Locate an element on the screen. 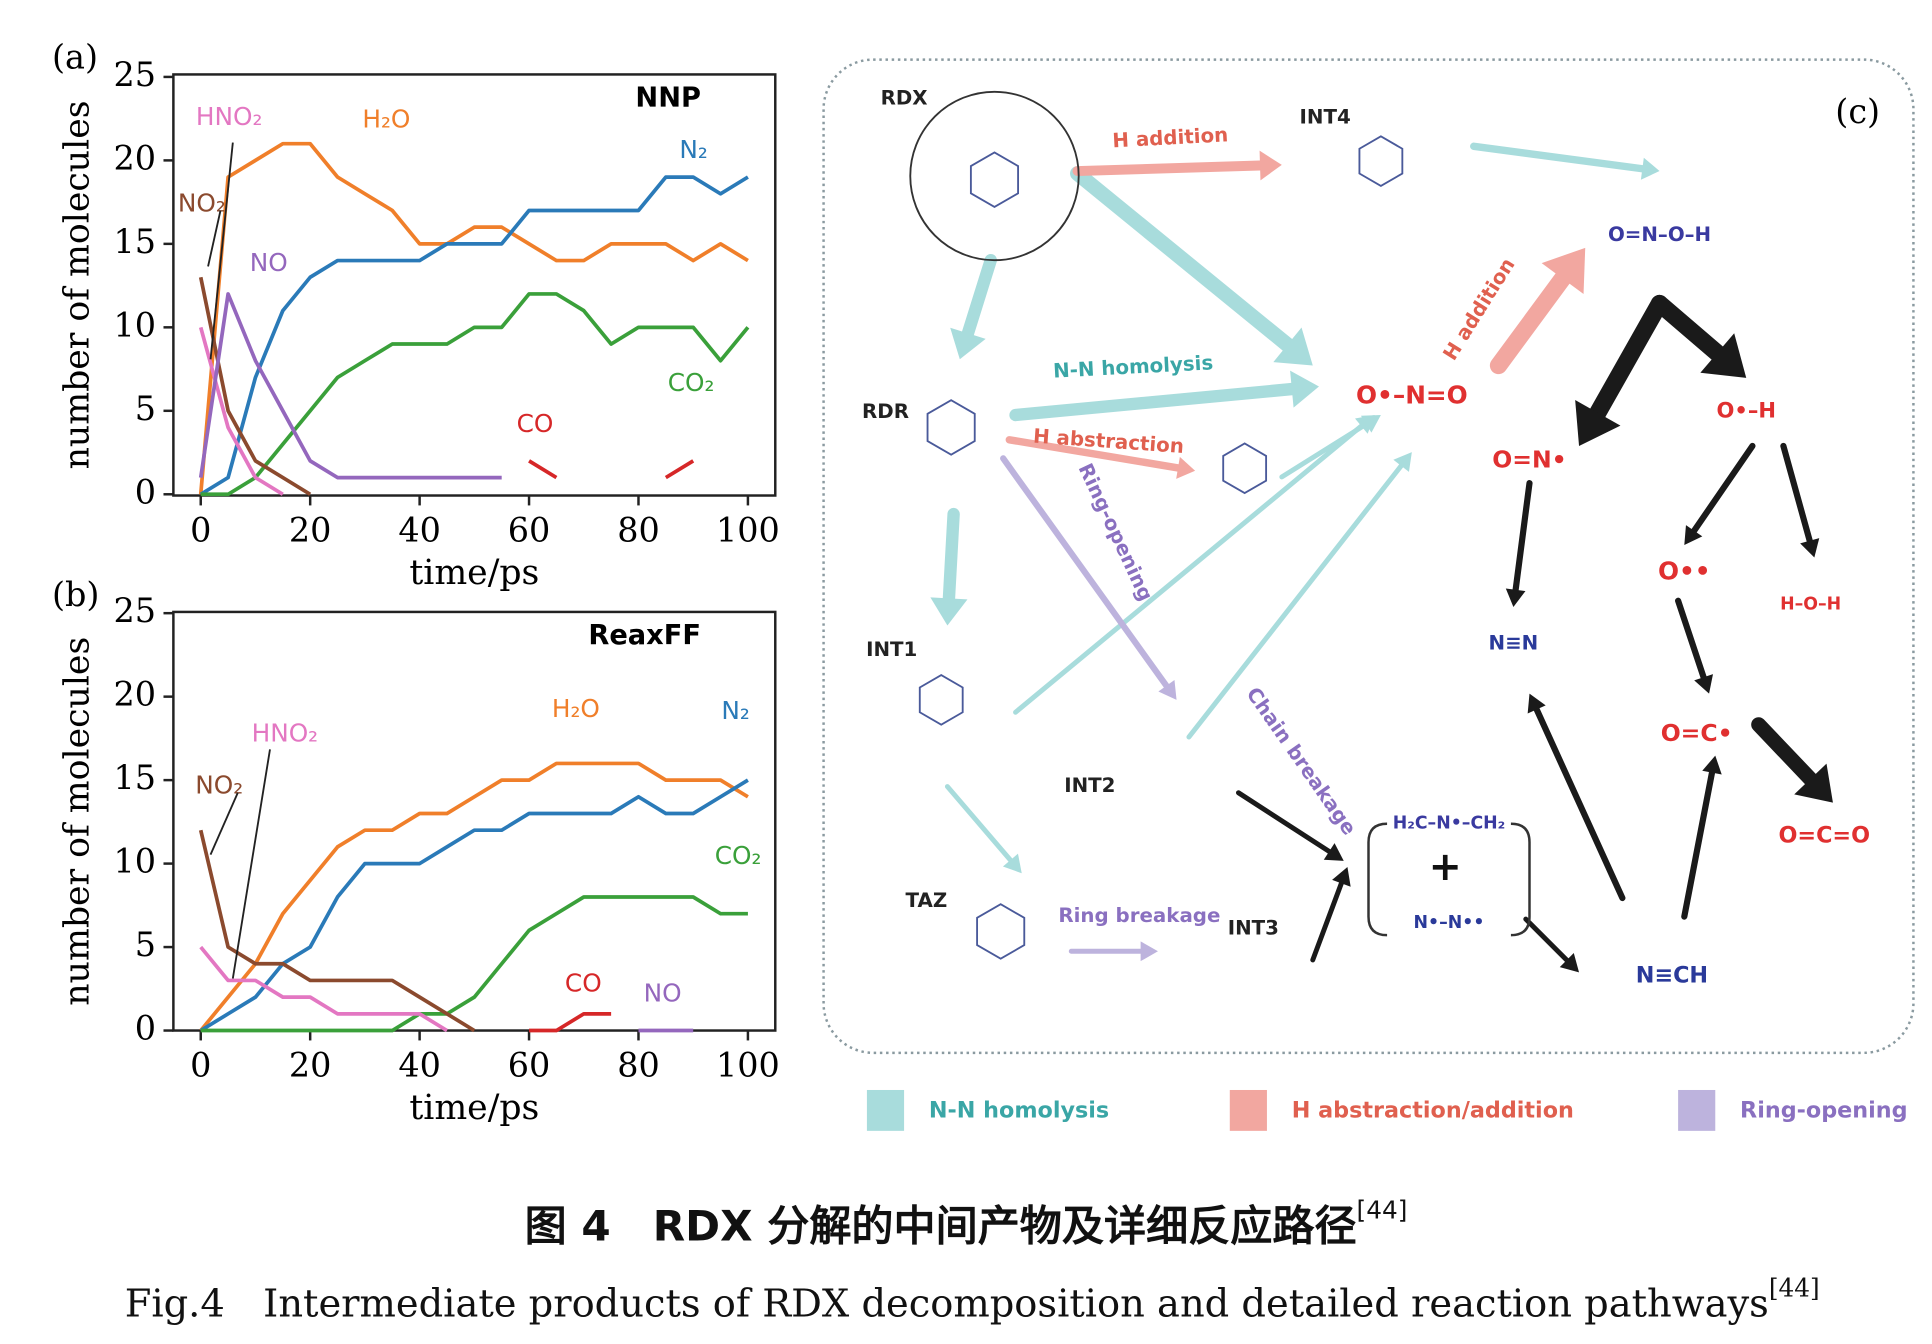 The image size is (1932, 1344). species-label: H₂C–N•–CH₂ is located at coordinates (1449, 824).